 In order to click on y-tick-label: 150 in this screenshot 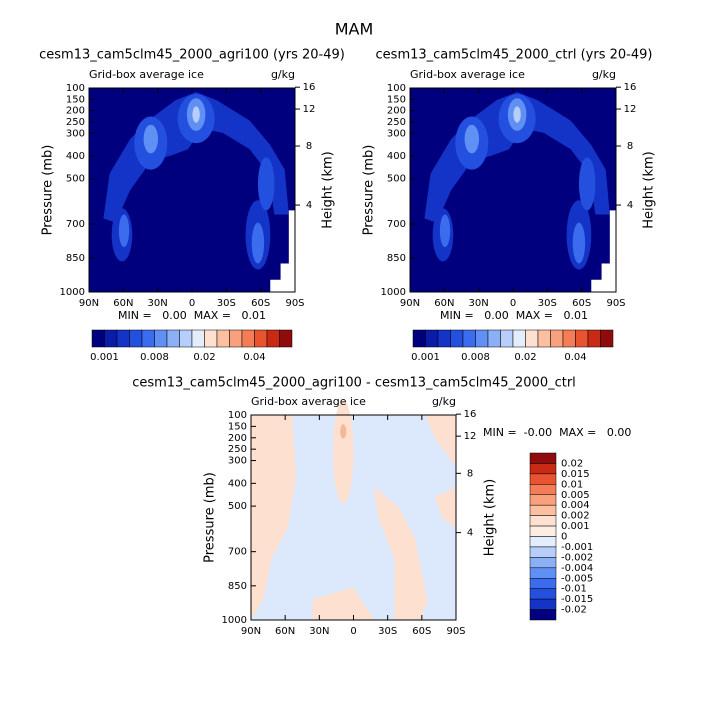, I will do `click(237, 426)`.